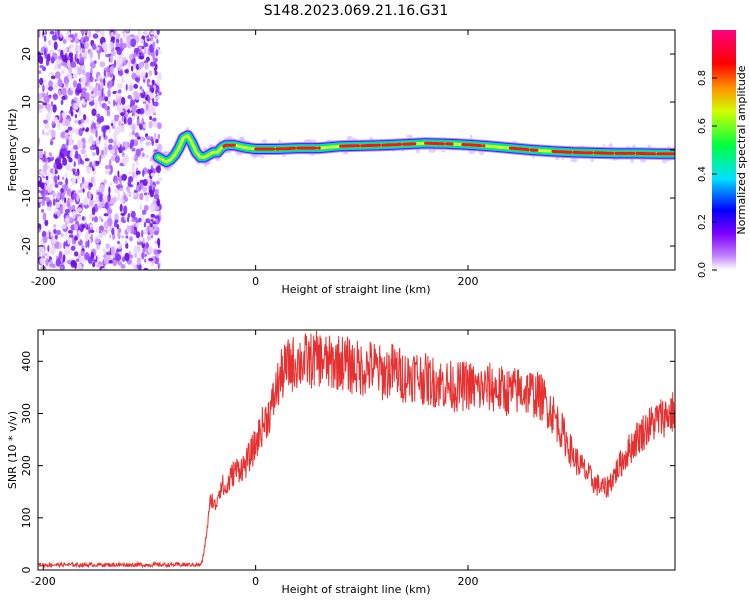 This screenshot has width=750, height=600. I want to click on colorbar-tick-label: 0.8, so click(702, 78).